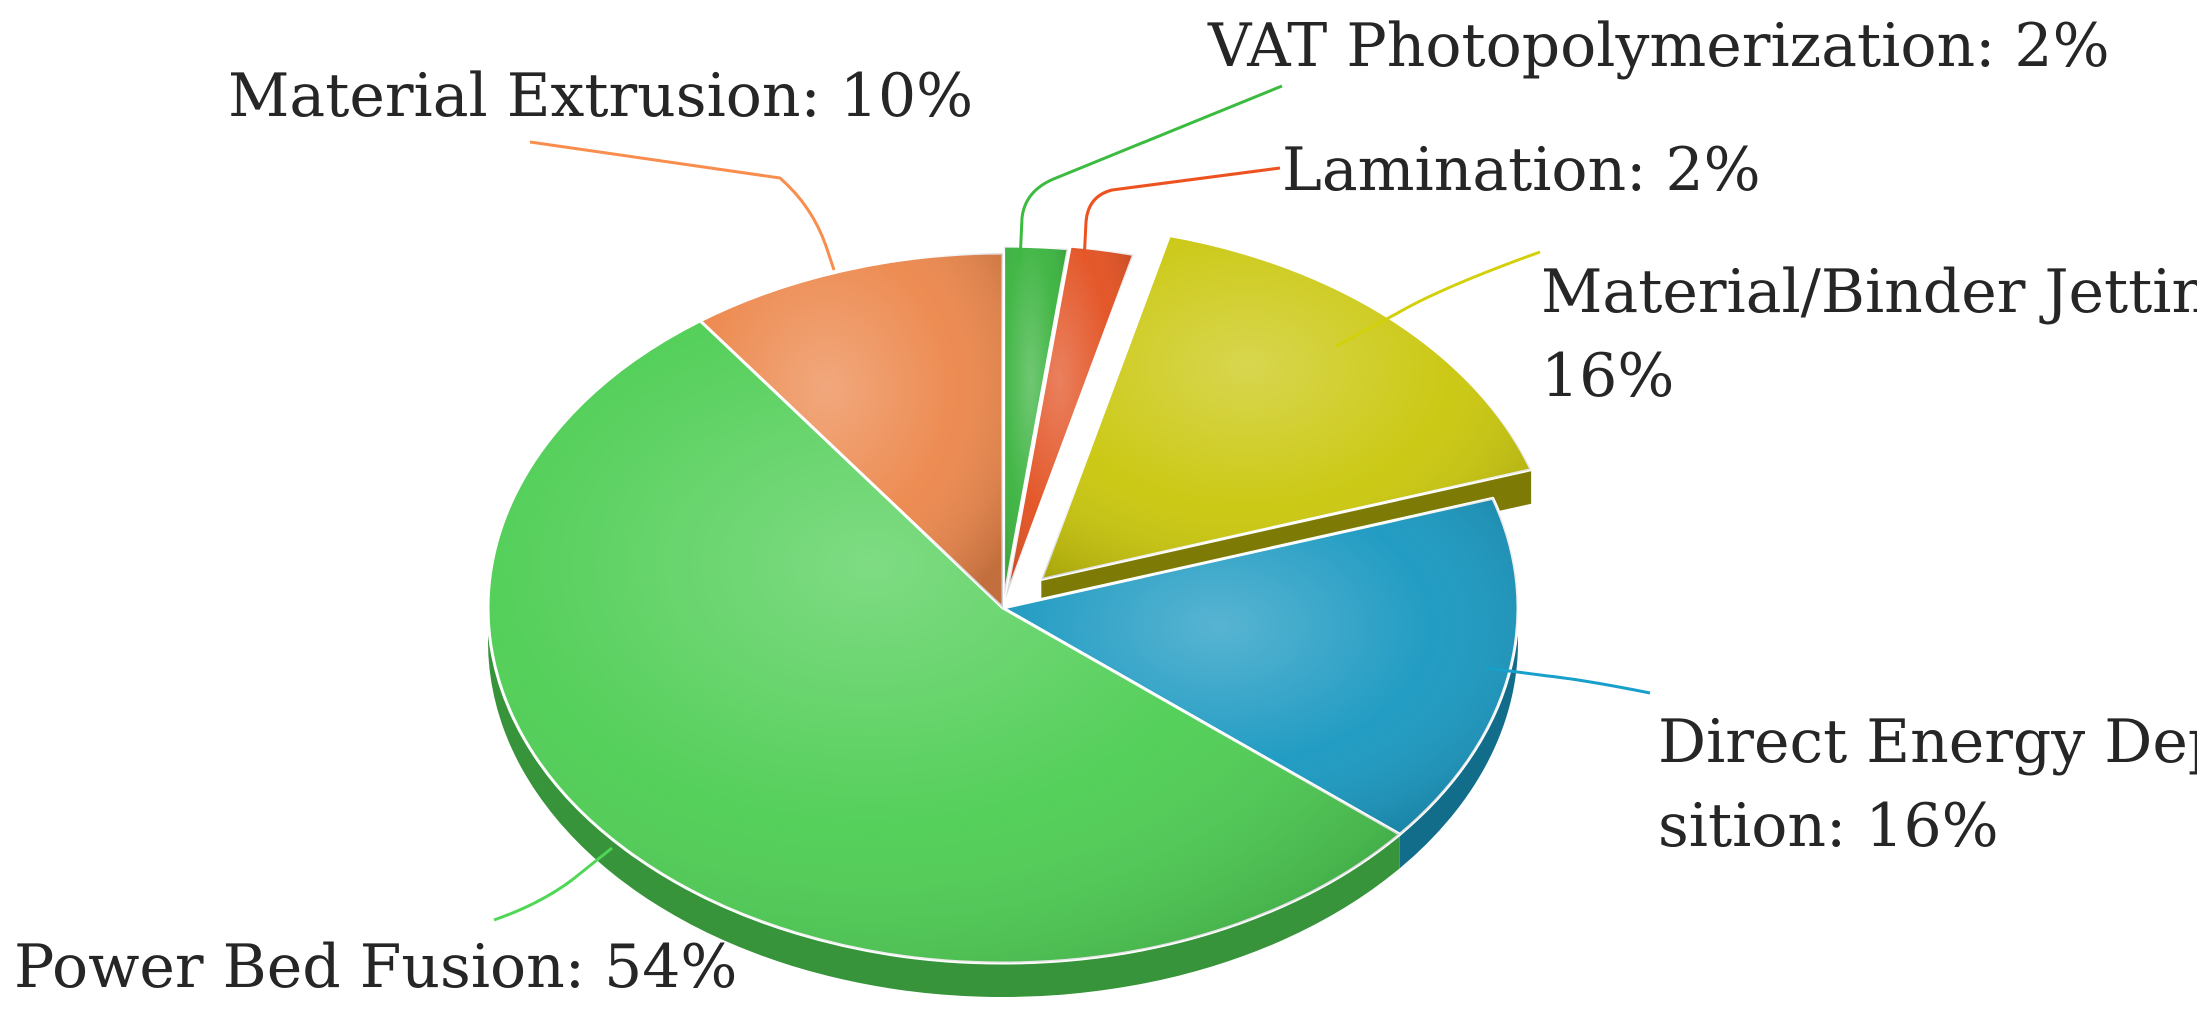 This screenshot has height=1016, width=2197. Describe the element at coordinates (1458, 738) in the screenshot. I see `slice-side-direct-energy-deposition` at that location.